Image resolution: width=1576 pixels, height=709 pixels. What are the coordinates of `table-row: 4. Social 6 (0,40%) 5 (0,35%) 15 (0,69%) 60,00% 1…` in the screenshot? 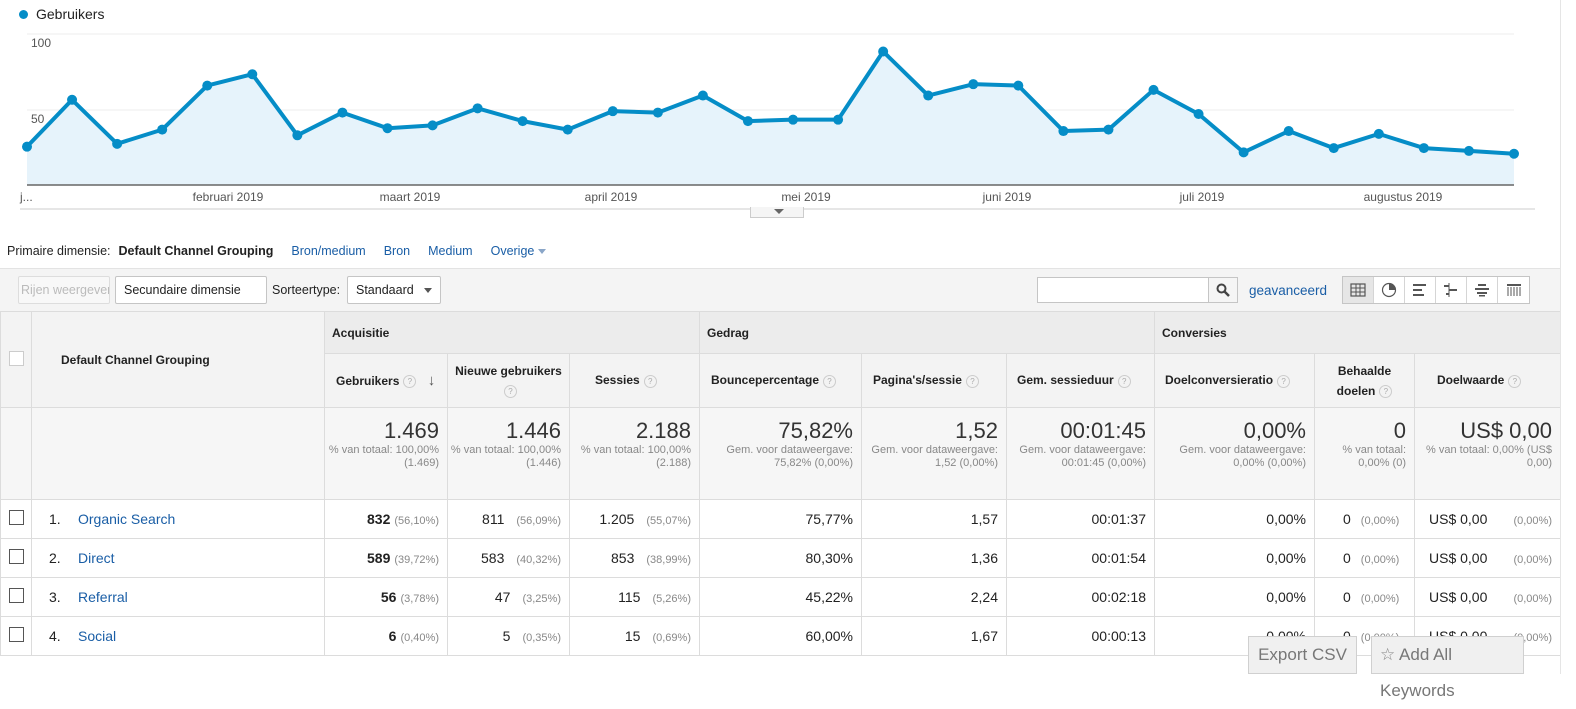 It's located at (780, 636).